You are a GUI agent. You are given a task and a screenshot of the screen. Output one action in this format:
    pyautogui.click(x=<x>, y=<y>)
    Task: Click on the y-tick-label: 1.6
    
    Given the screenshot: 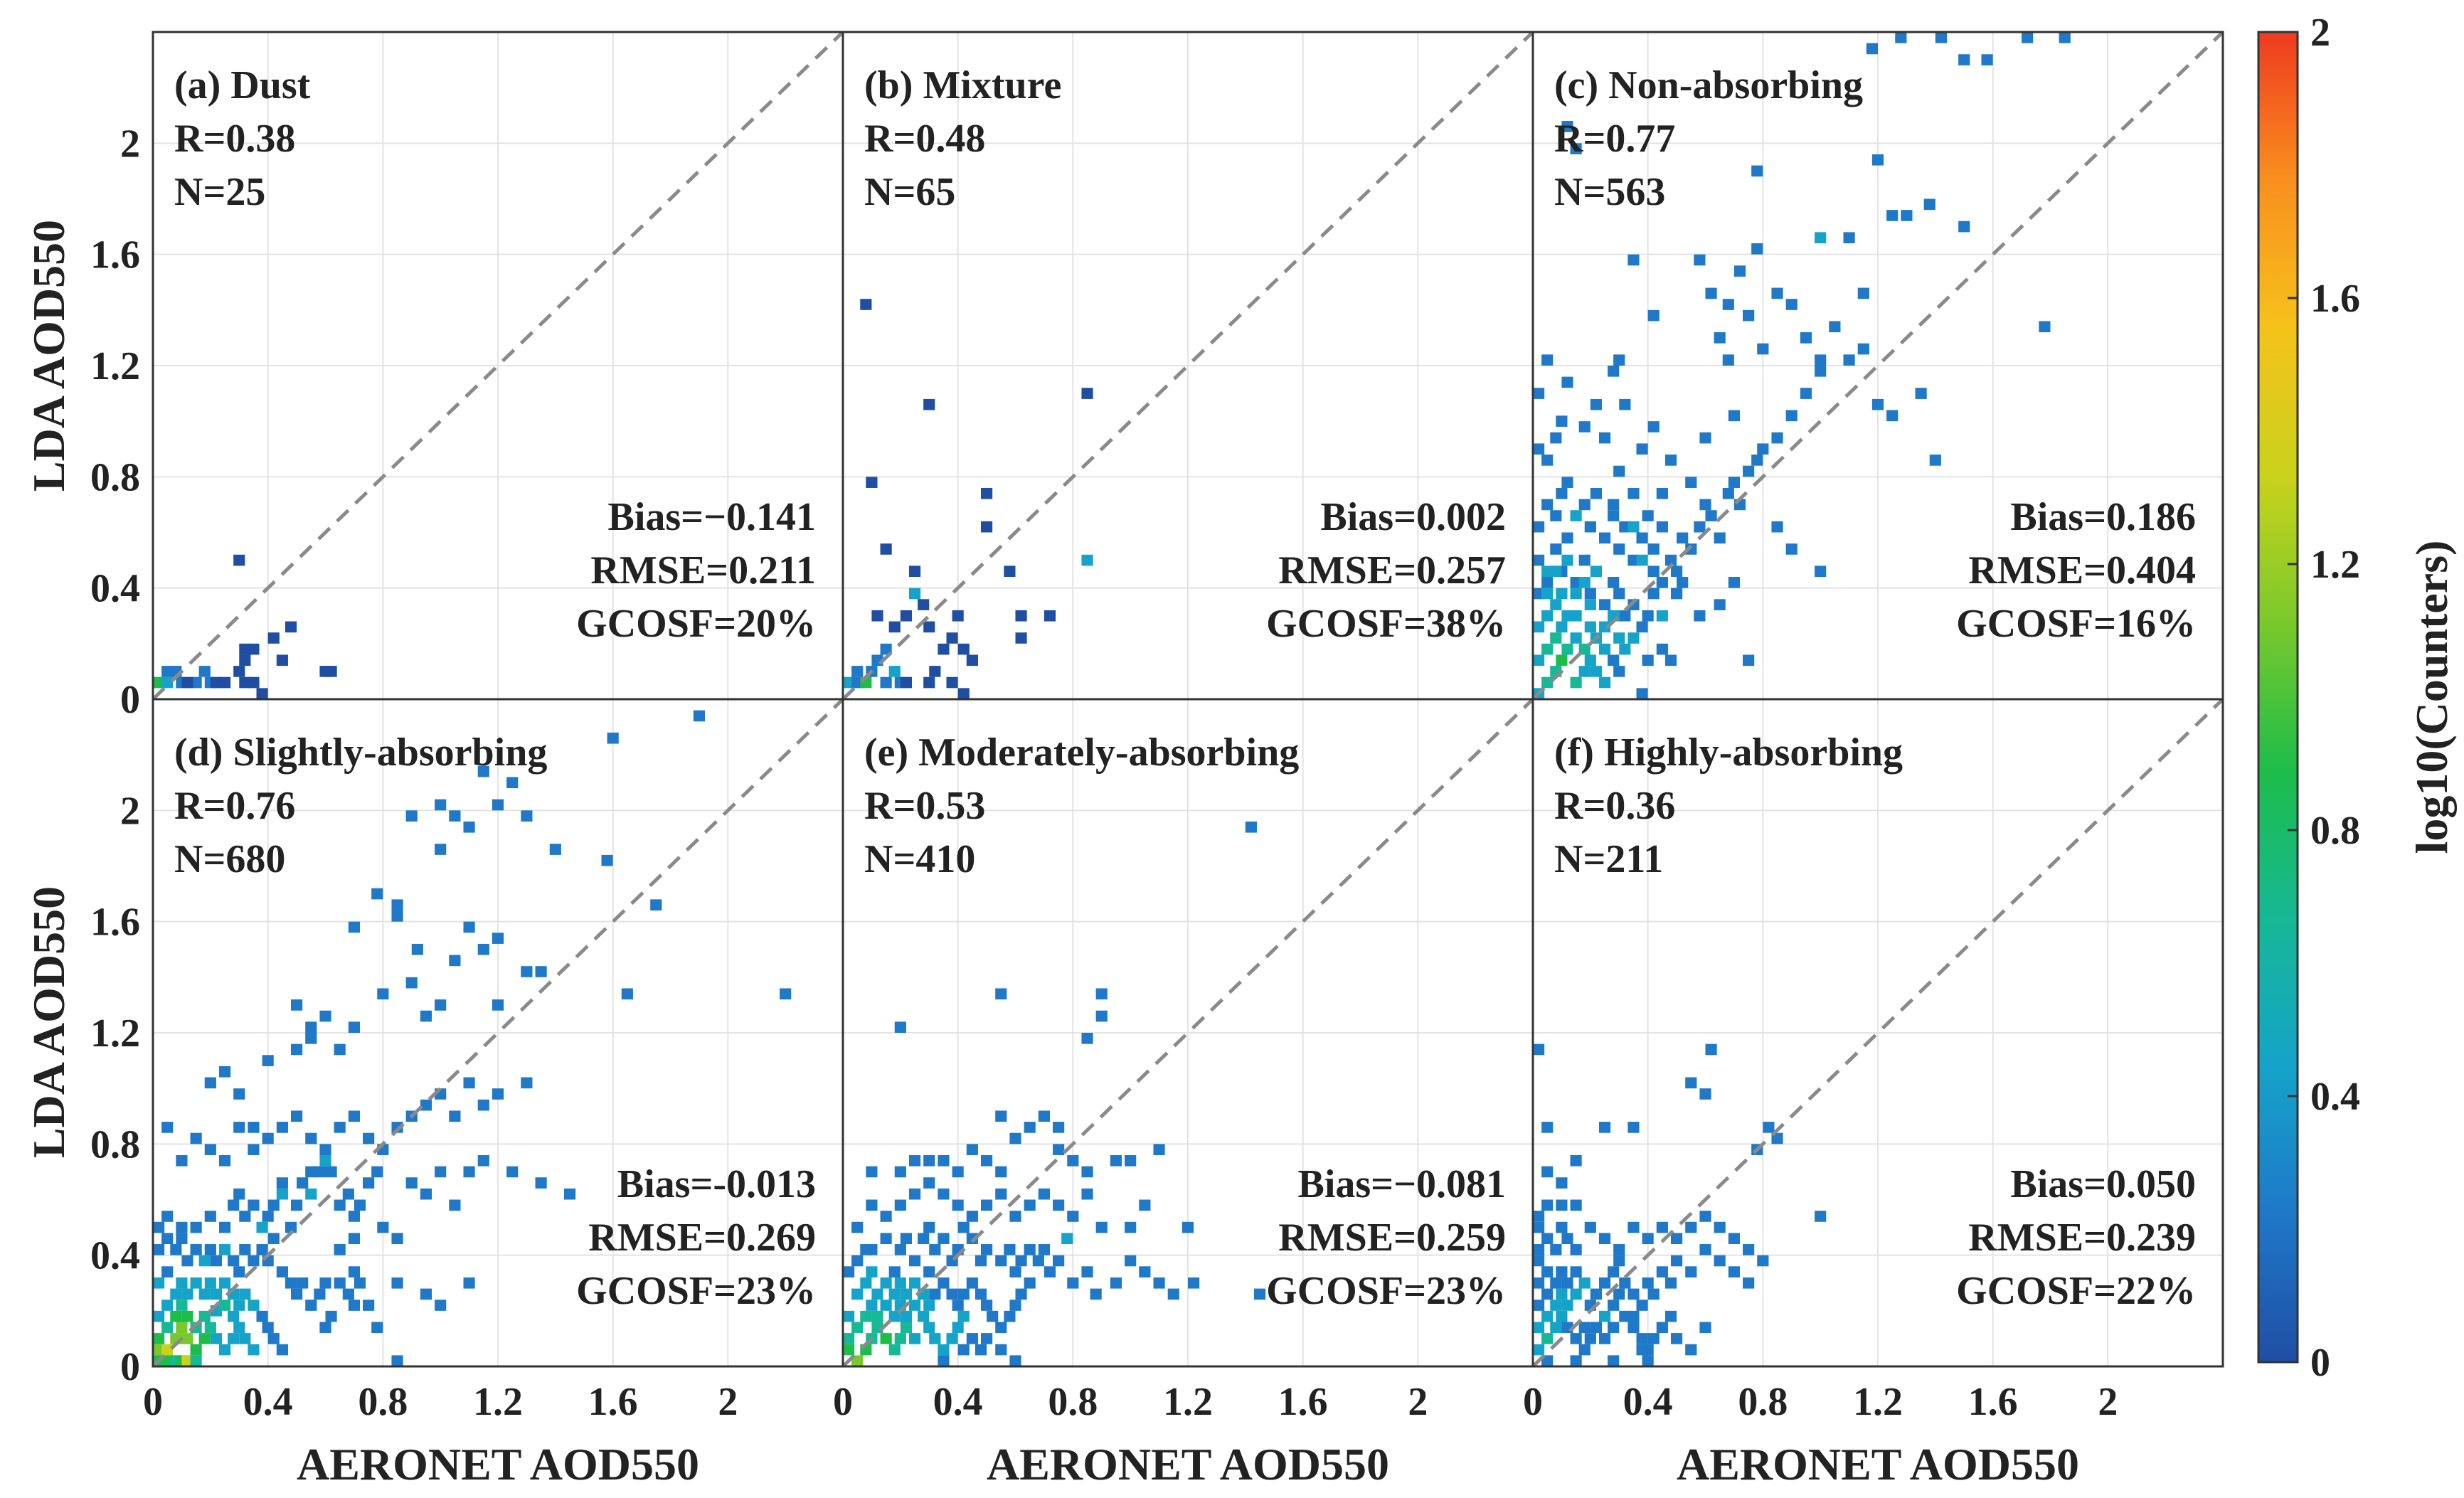 What is the action you would take?
    pyautogui.click(x=115, y=255)
    